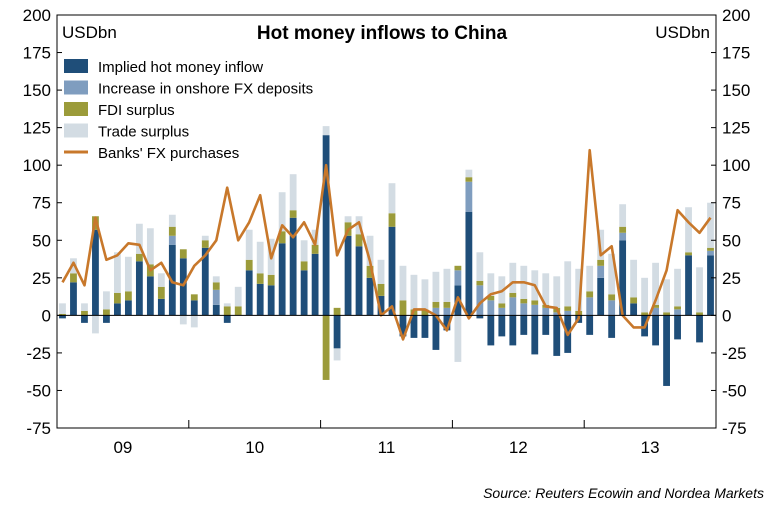  I want to click on legend-label: Banks' FX purchases, so click(168, 153).